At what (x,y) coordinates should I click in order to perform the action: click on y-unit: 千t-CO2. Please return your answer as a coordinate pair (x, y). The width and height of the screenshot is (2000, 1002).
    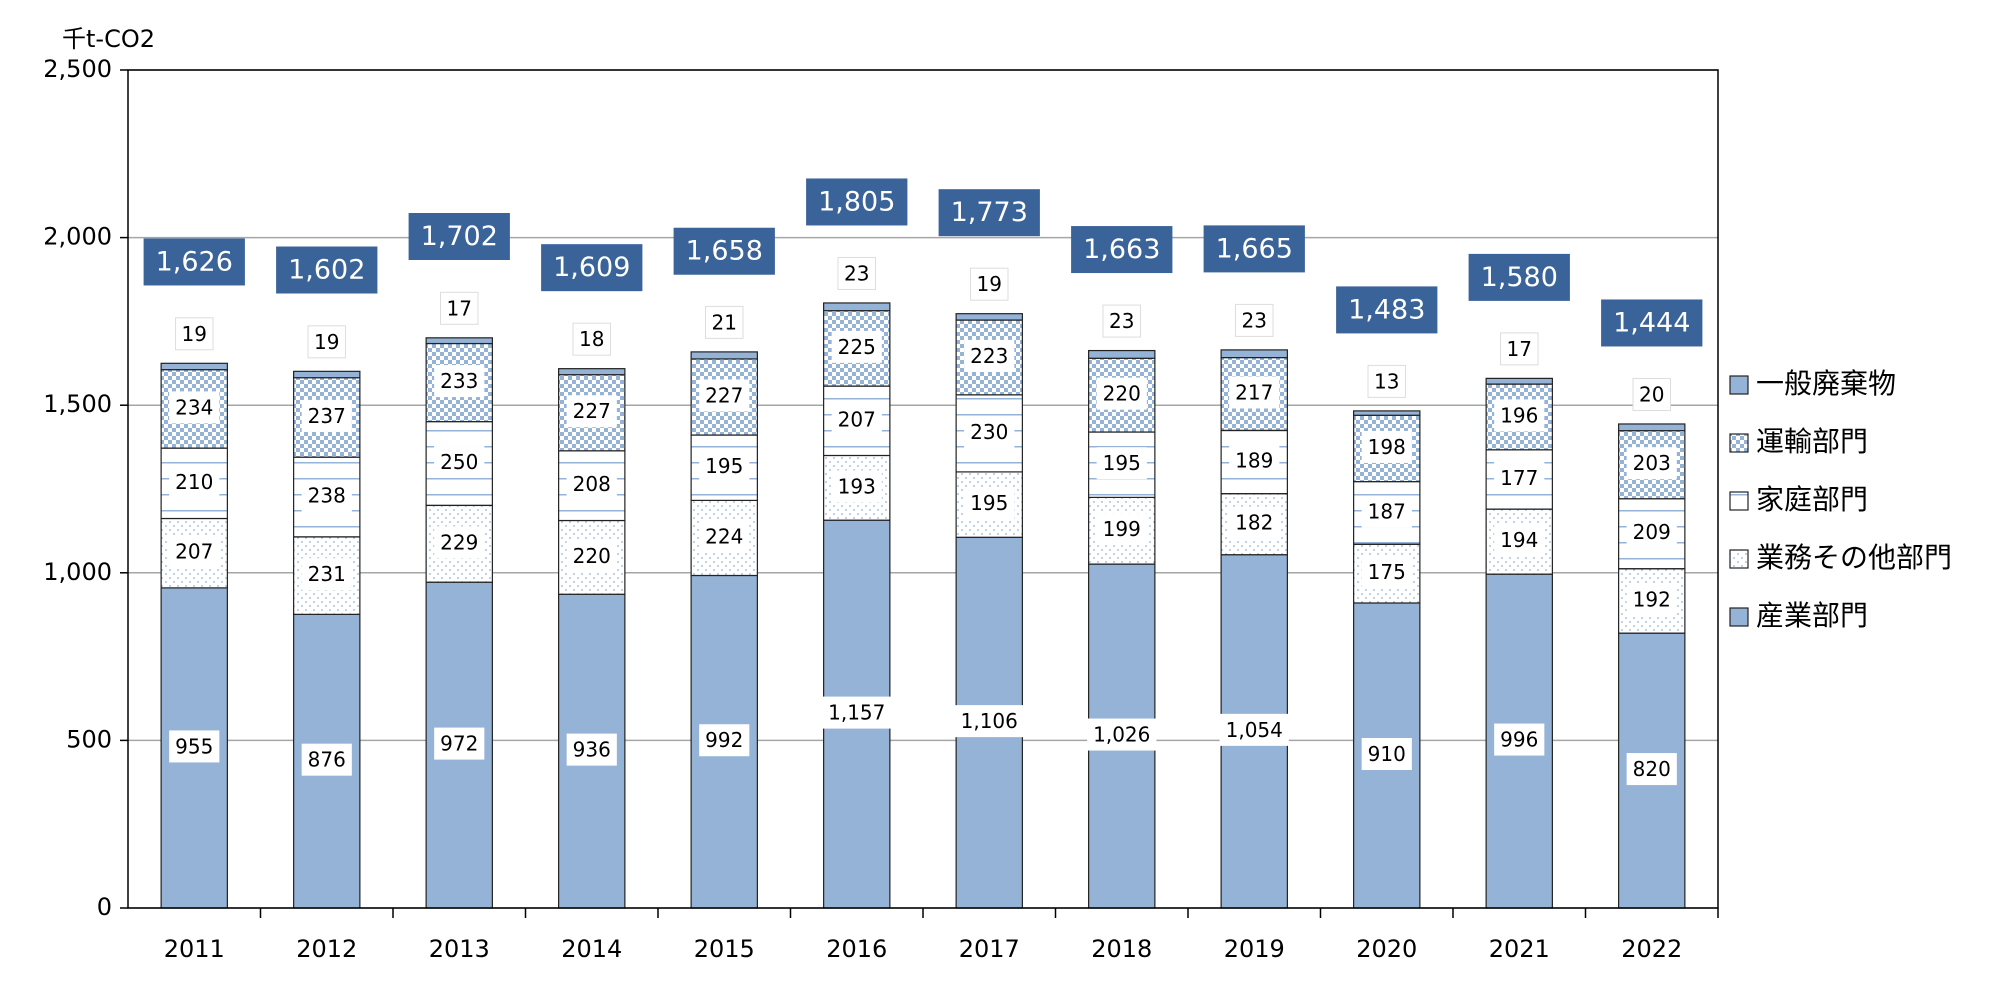
    Looking at the image, I should click on (108, 39).